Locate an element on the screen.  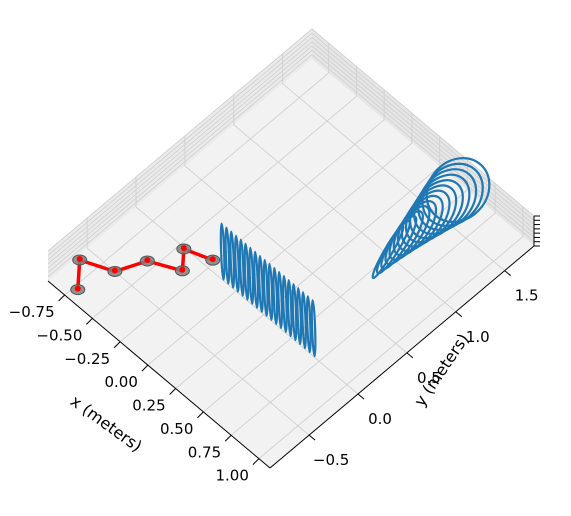
x-tick-label: 0.00 is located at coordinates (120, 382).